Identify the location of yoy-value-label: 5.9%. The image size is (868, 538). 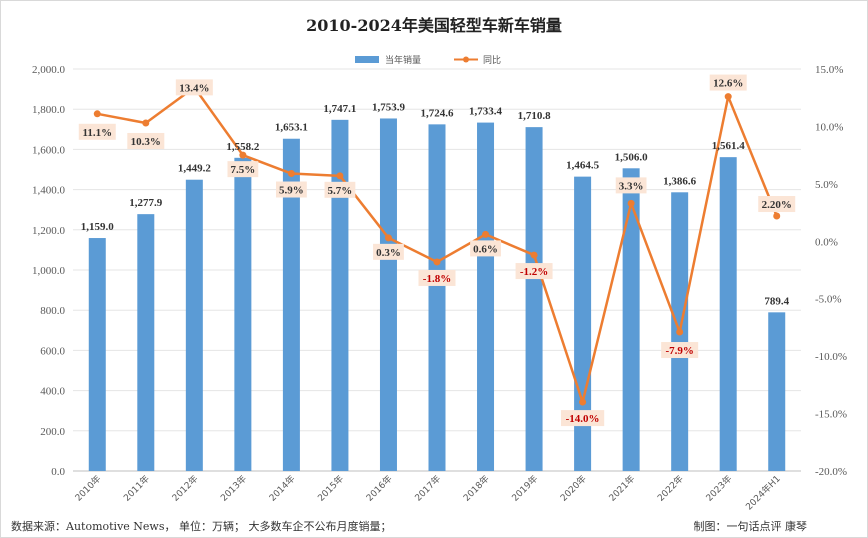
(291, 191).